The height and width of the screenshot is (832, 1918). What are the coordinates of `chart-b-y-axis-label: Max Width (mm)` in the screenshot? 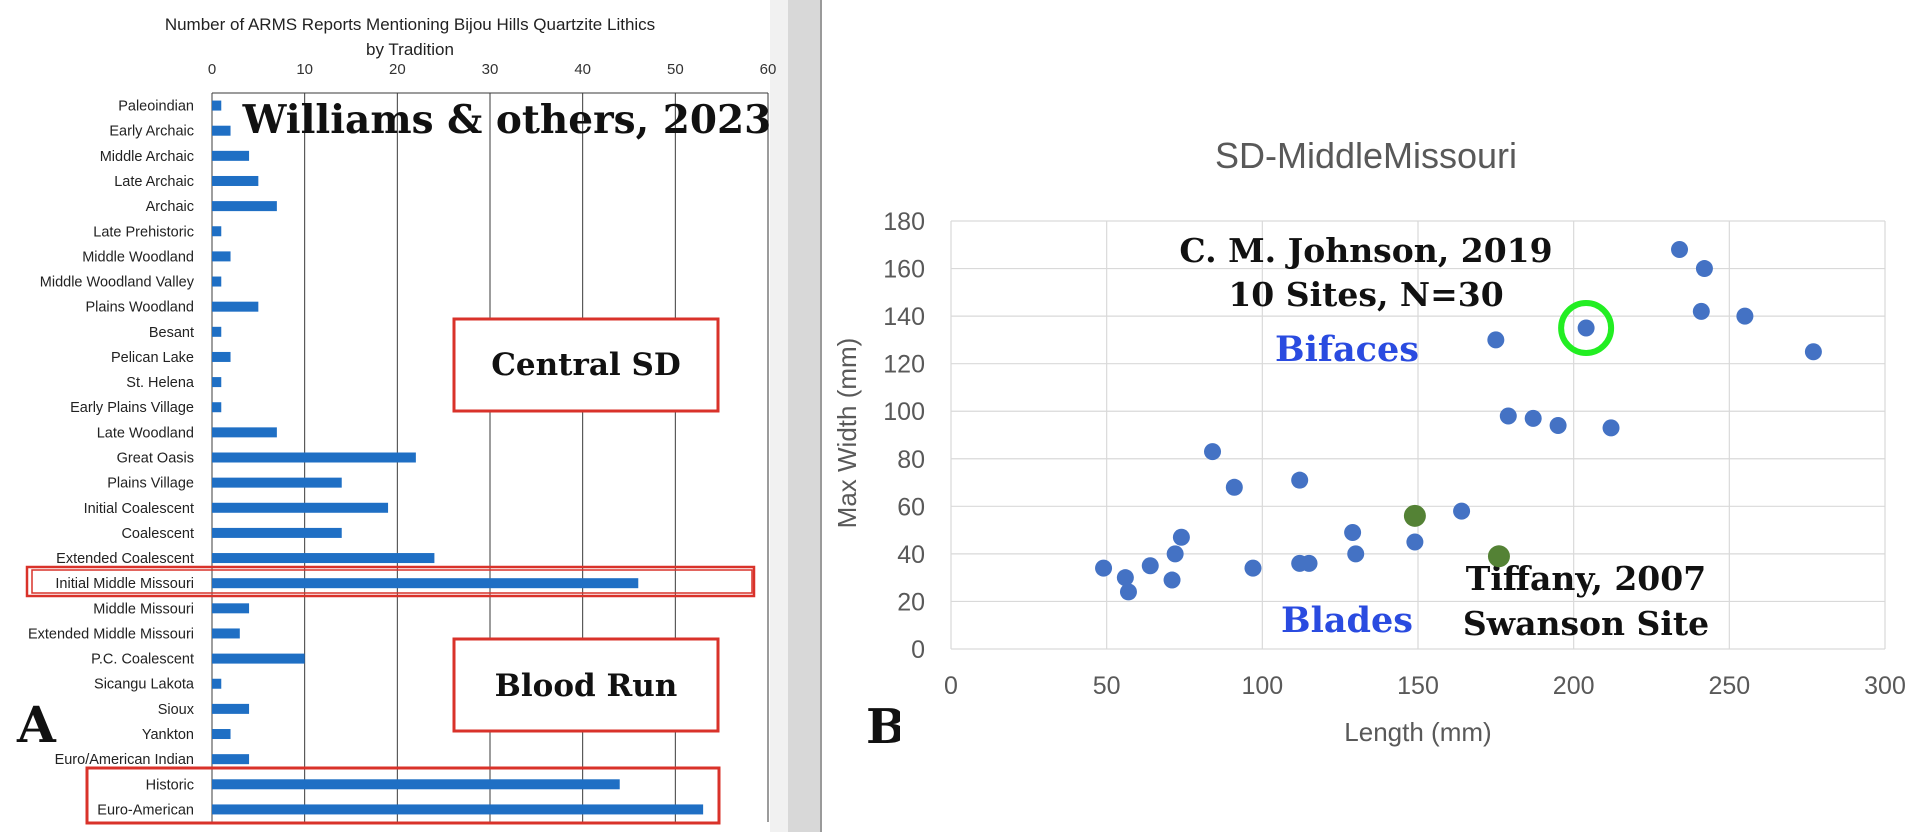 It's located at (847, 433).